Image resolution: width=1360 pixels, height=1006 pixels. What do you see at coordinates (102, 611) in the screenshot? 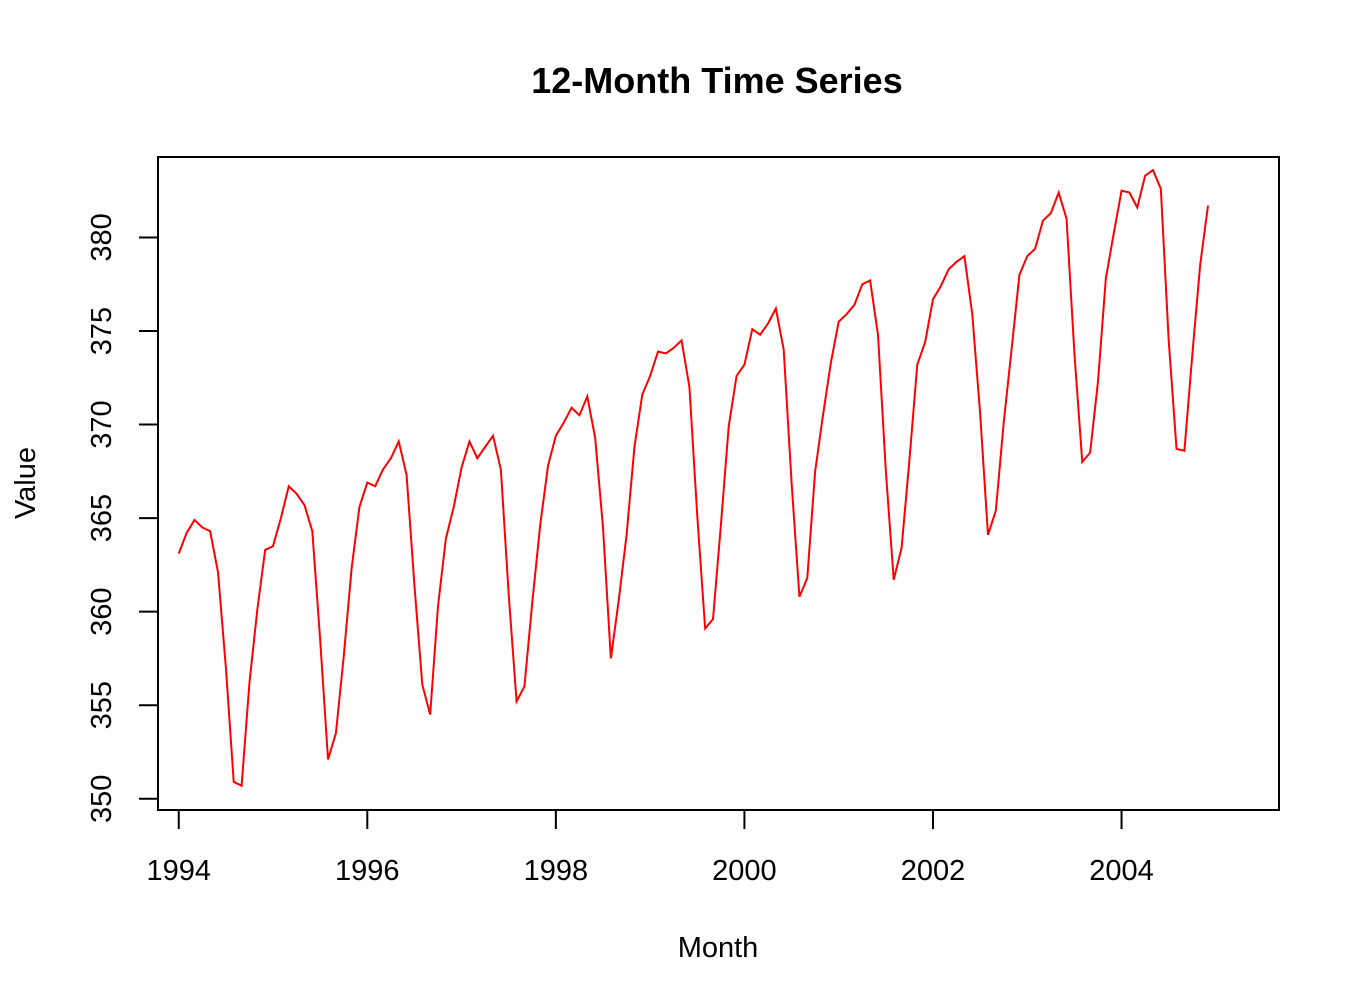
I see `y-tick-label: 360` at bounding box center [102, 611].